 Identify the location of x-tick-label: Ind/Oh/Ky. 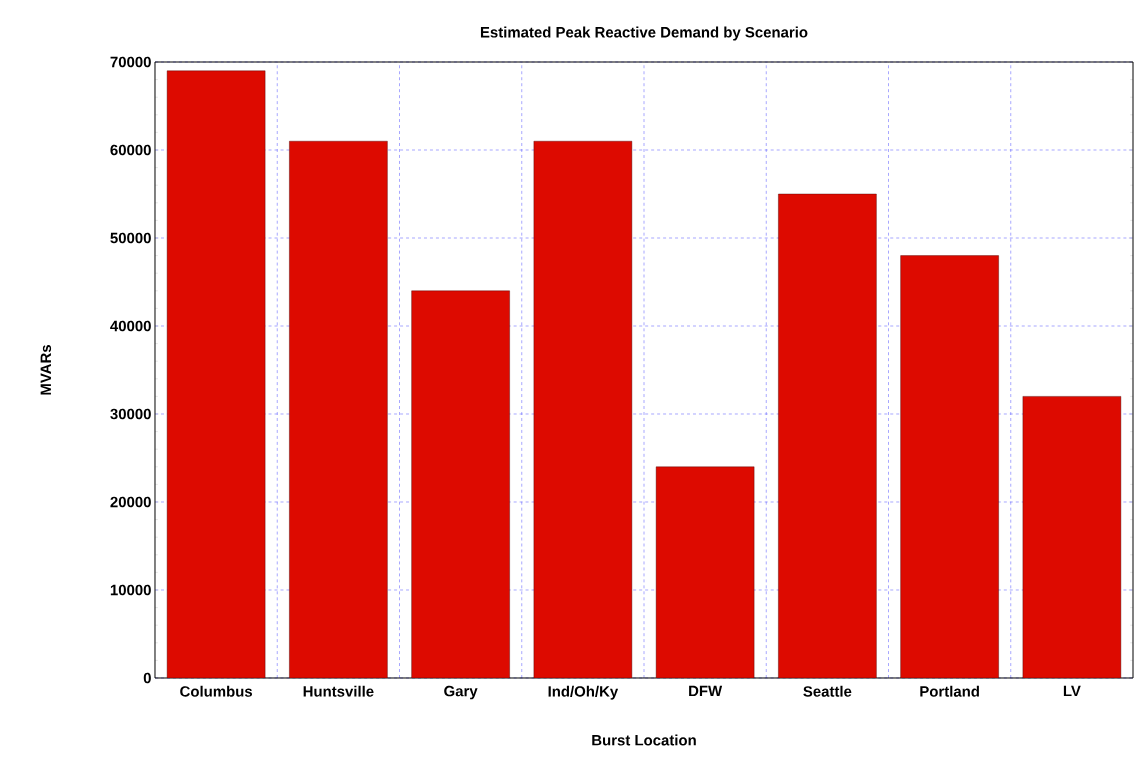
(583, 692).